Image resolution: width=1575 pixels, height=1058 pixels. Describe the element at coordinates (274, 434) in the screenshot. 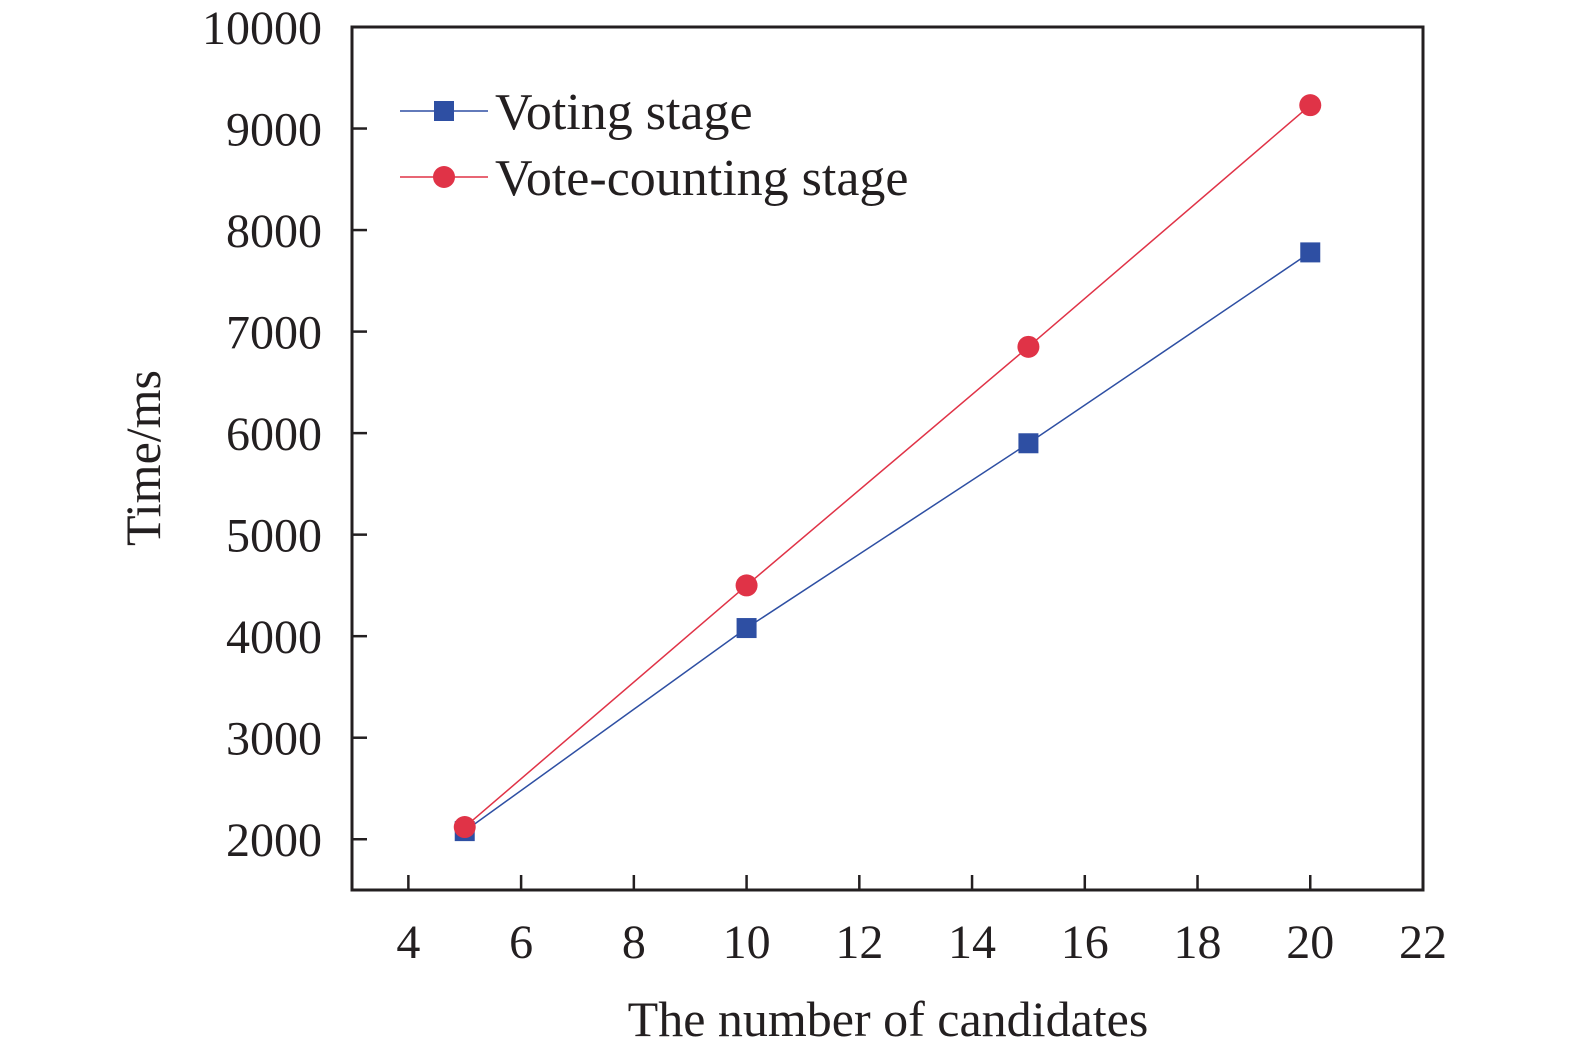

I see `y-tick-label: 6000` at that location.